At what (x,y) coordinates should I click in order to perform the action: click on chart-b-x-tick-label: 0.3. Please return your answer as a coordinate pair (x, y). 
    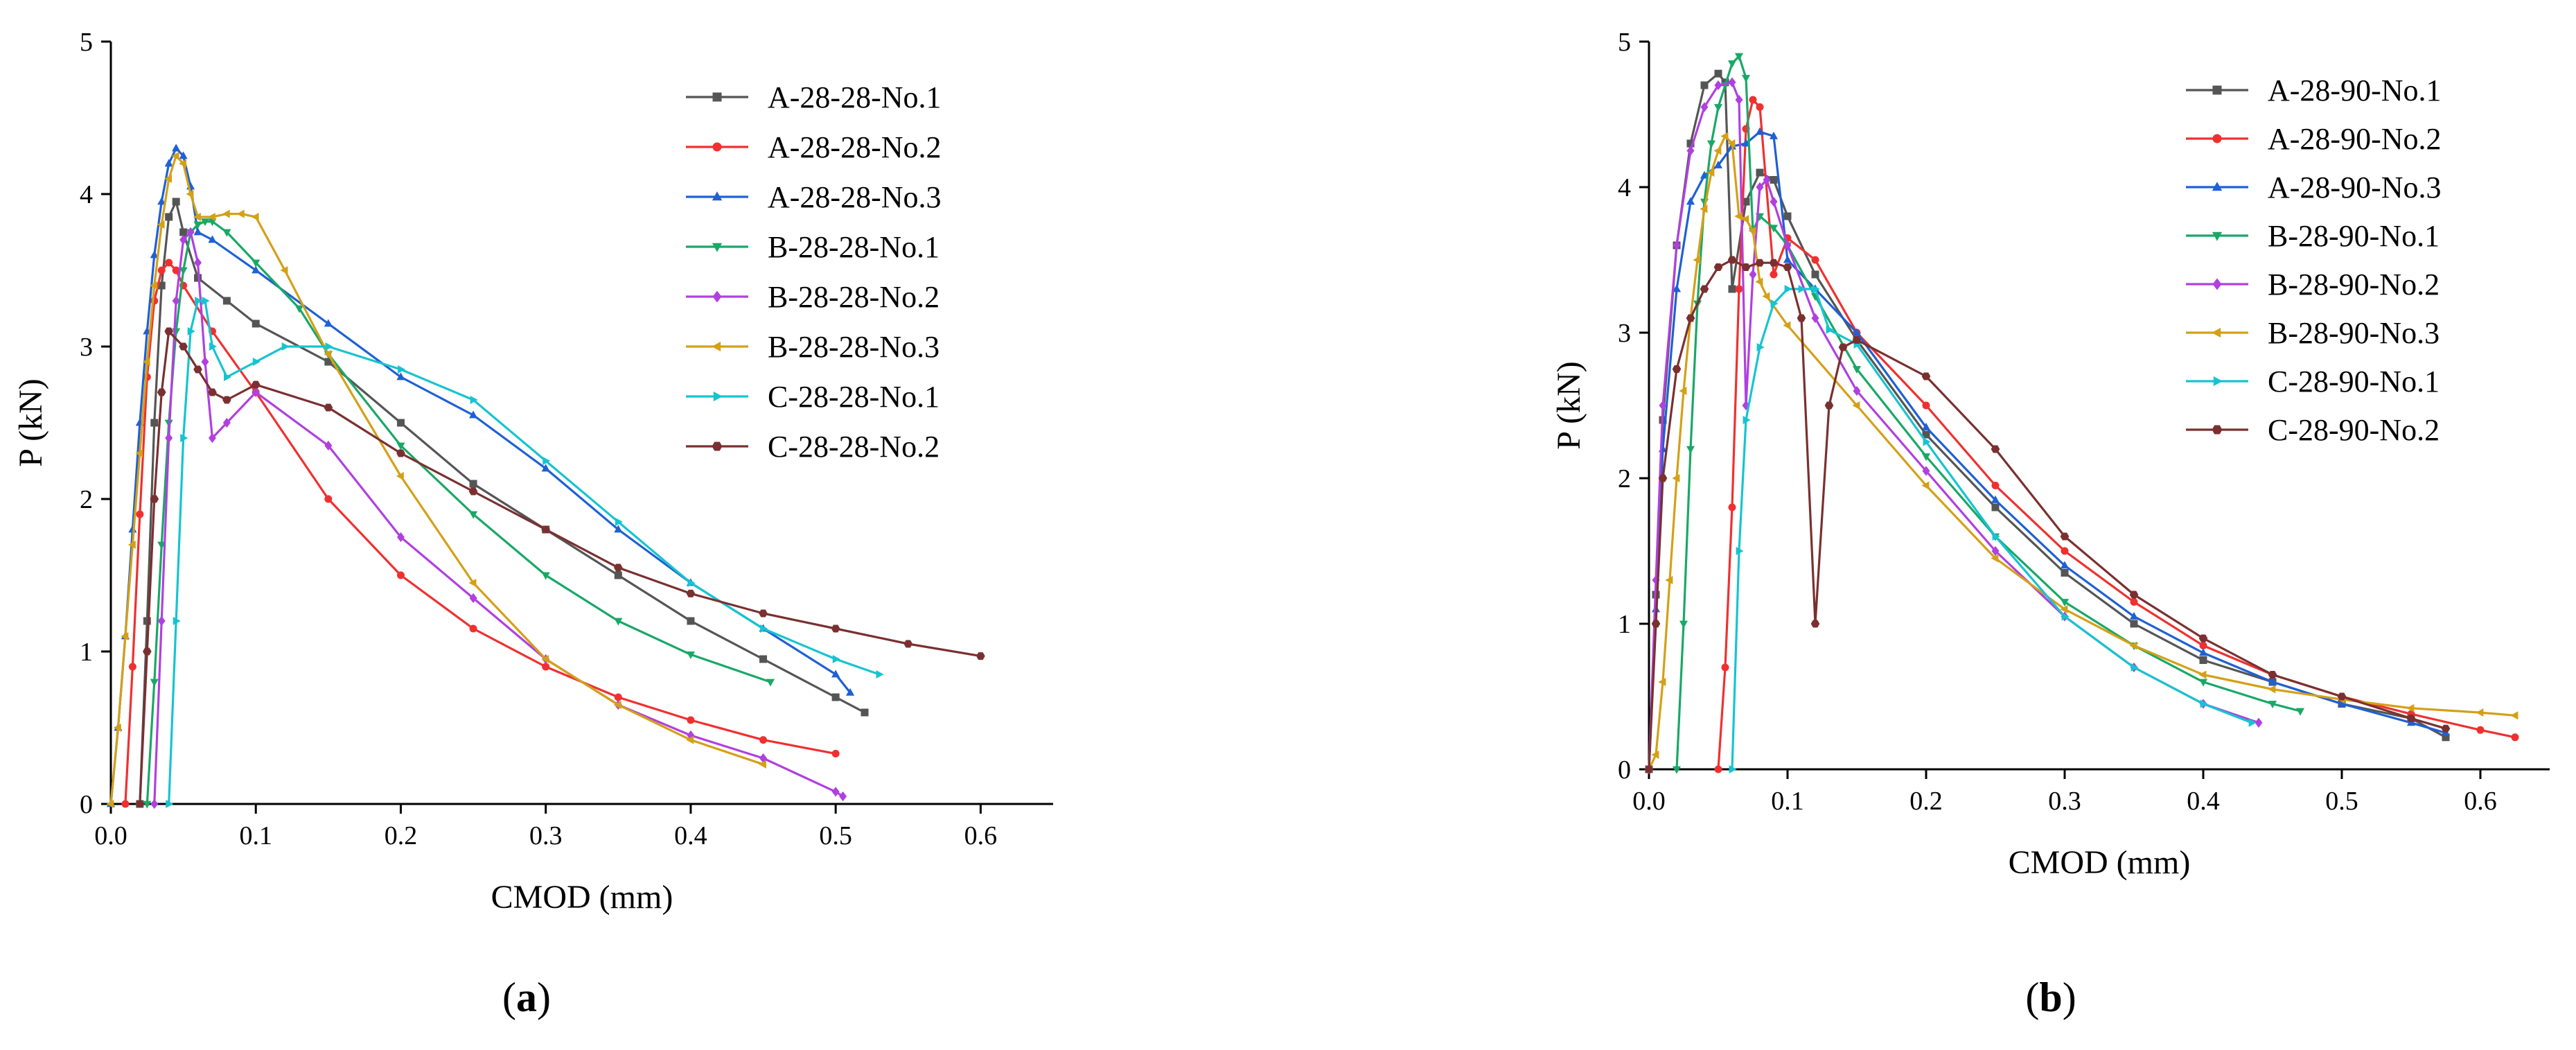
    Looking at the image, I should click on (2064, 801).